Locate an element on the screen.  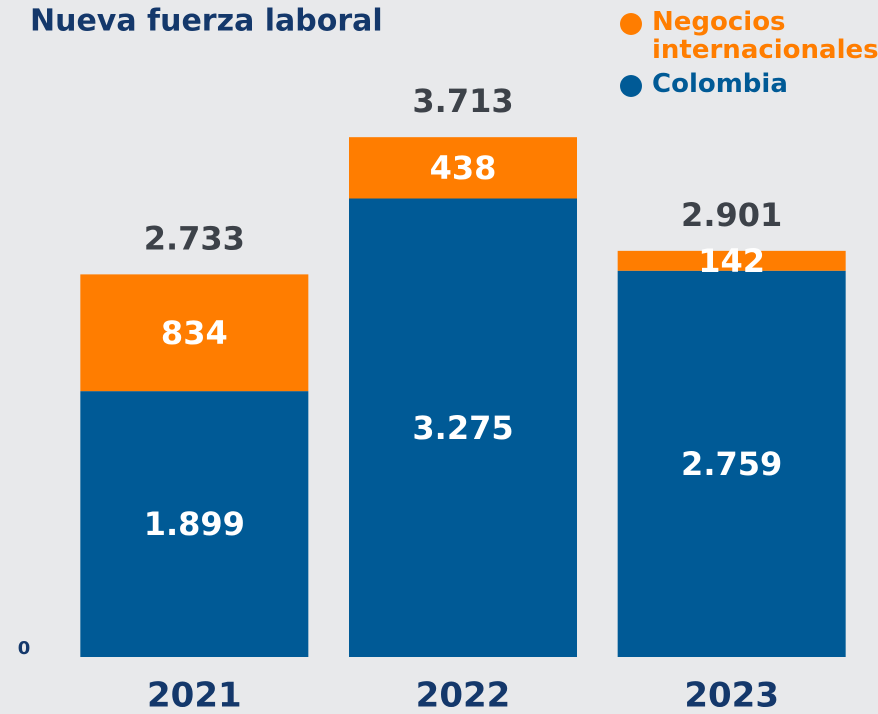
total-label: 3.713 is located at coordinates (462, 101).